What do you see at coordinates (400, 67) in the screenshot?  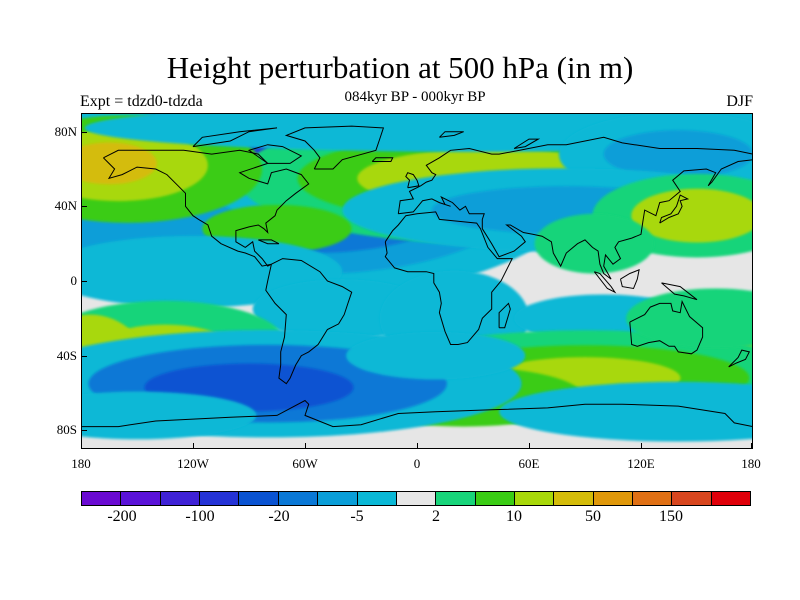 I see `plot-title: Height perturbation at 500 hPa (in m)` at bounding box center [400, 67].